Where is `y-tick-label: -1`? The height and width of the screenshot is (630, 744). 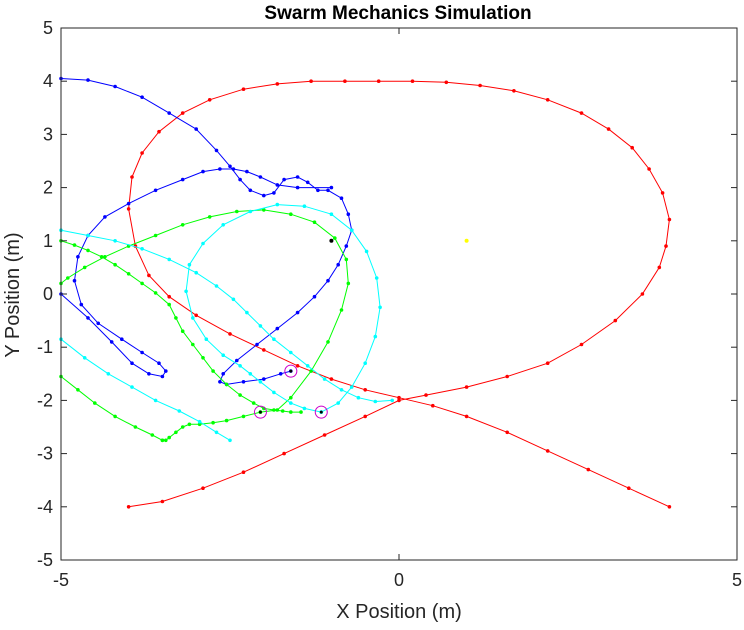 y-tick-label: -1 is located at coordinates (45, 347).